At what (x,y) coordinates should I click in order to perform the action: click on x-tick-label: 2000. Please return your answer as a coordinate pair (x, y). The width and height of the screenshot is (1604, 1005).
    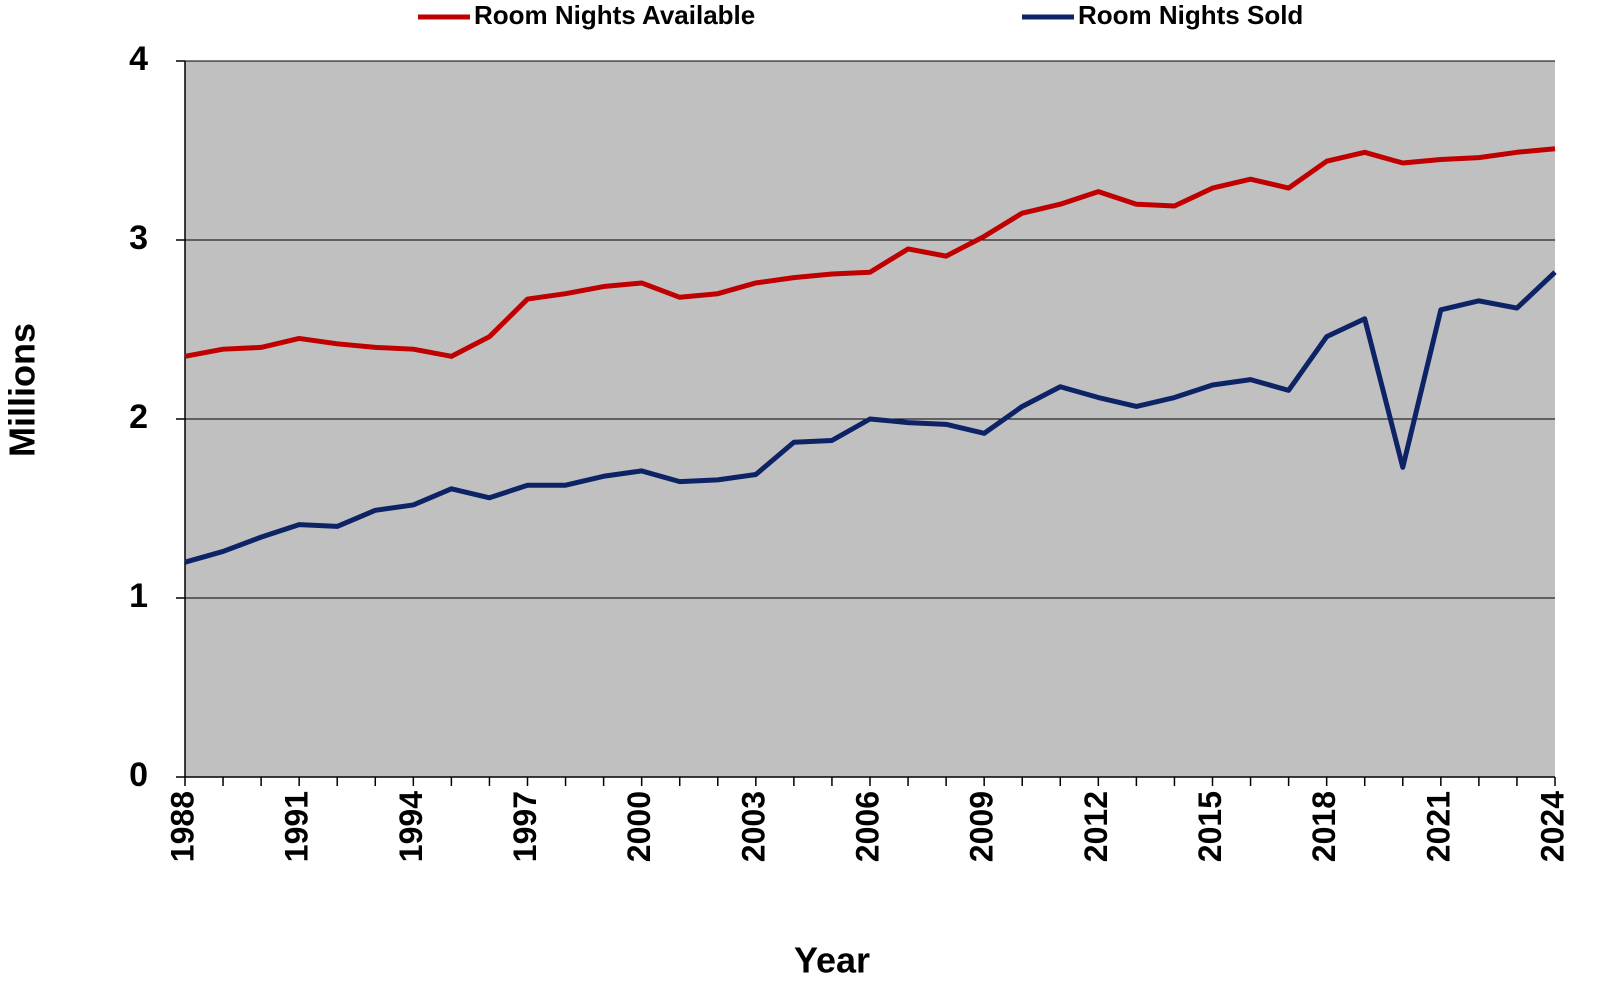
    Looking at the image, I should click on (639, 826).